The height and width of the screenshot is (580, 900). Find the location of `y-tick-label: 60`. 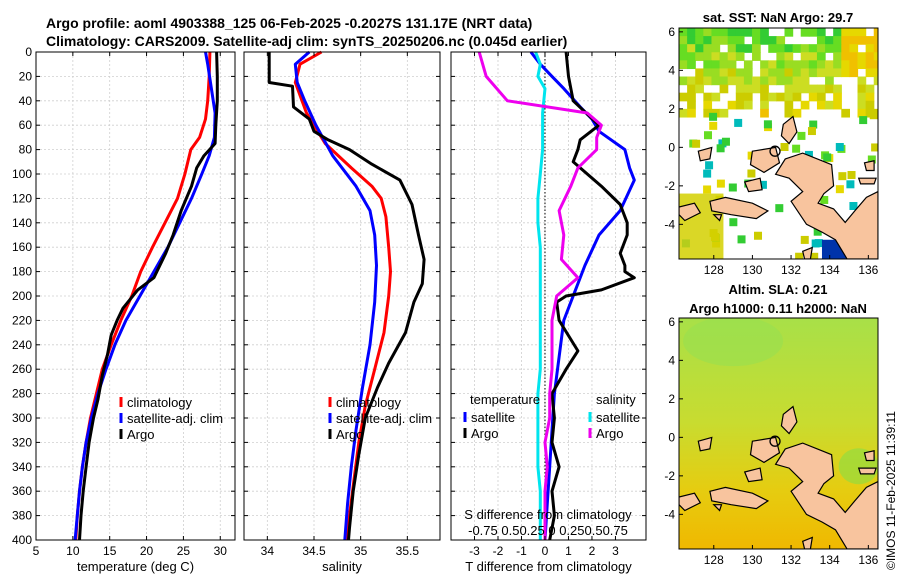

y-tick-label: 60 is located at coordinates (26, 125).